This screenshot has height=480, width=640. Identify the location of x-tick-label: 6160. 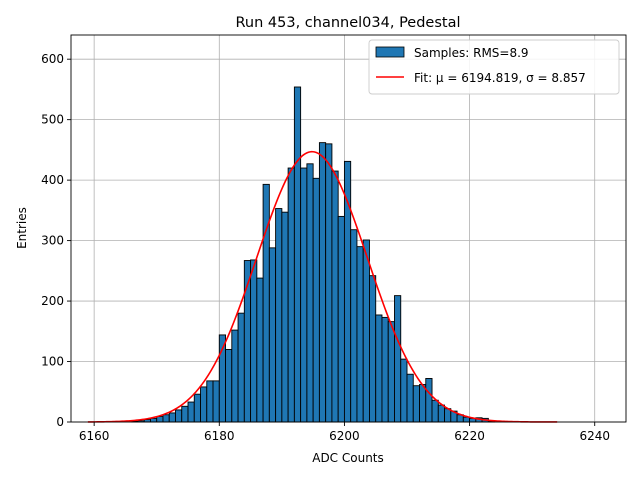
(94, 436).